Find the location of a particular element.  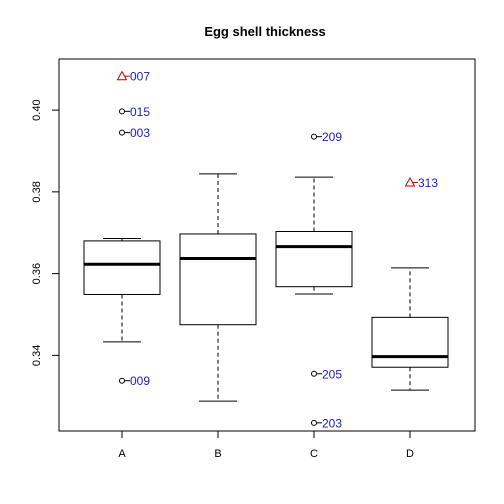

outlier-015: 015 is located at coordinates (134, 112).